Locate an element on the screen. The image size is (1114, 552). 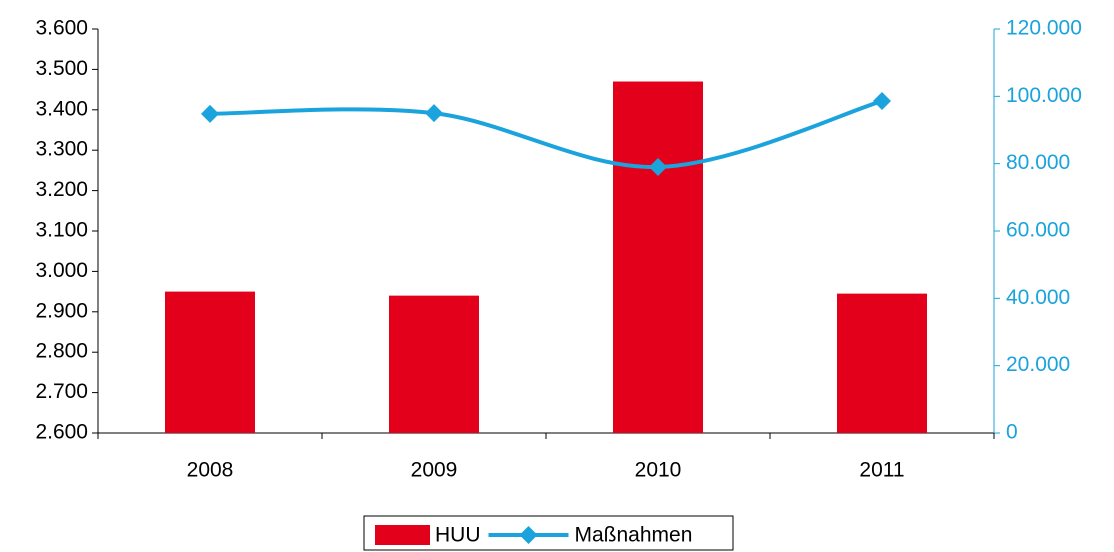
legend-label: HUU is located at coordinates (458, 535).